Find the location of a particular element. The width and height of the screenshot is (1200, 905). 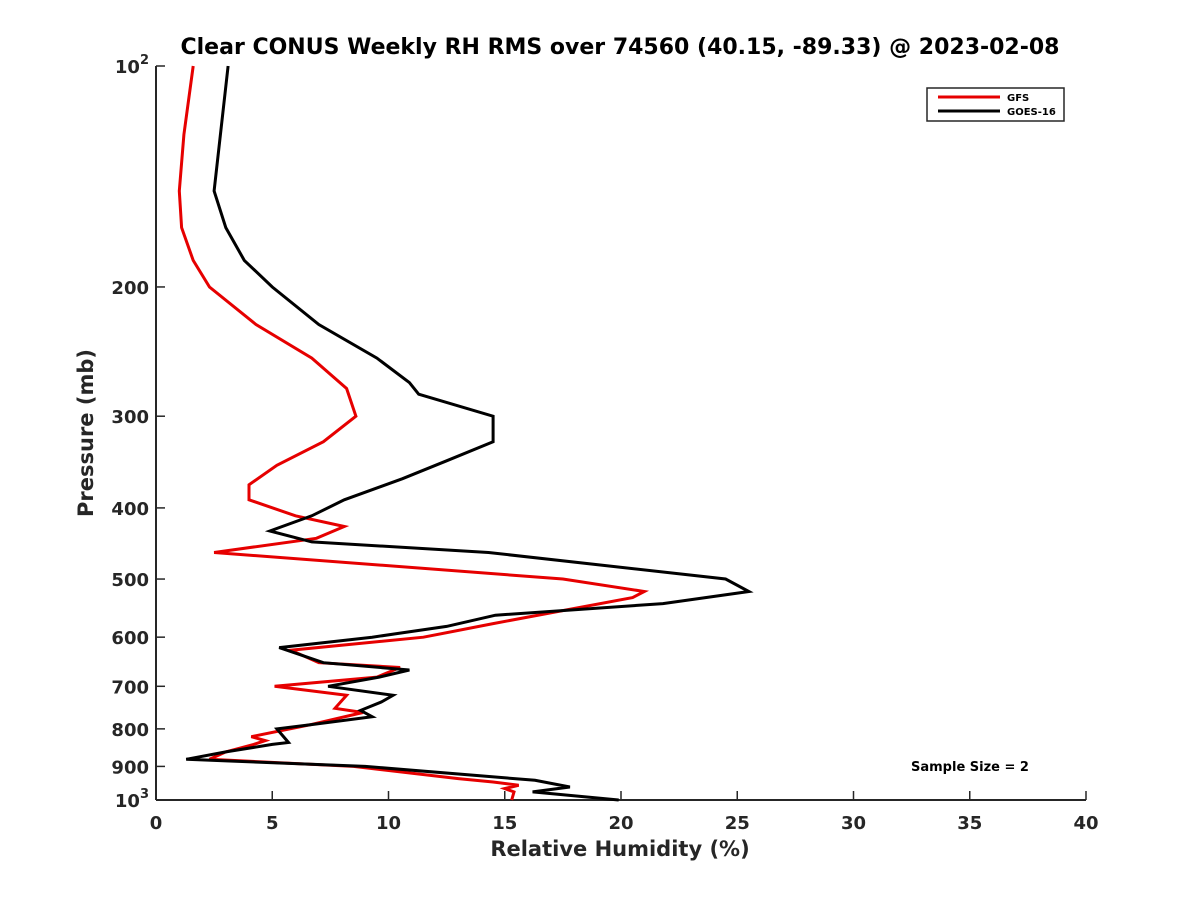

y-tick-label: 900 is located at coordinates (130, 767).